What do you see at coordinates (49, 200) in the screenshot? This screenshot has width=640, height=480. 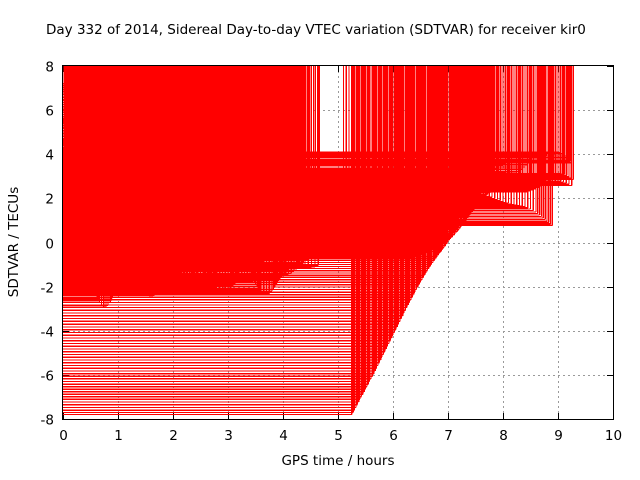 I see `y-tick-label: 2` at bounding box center [49, 200].